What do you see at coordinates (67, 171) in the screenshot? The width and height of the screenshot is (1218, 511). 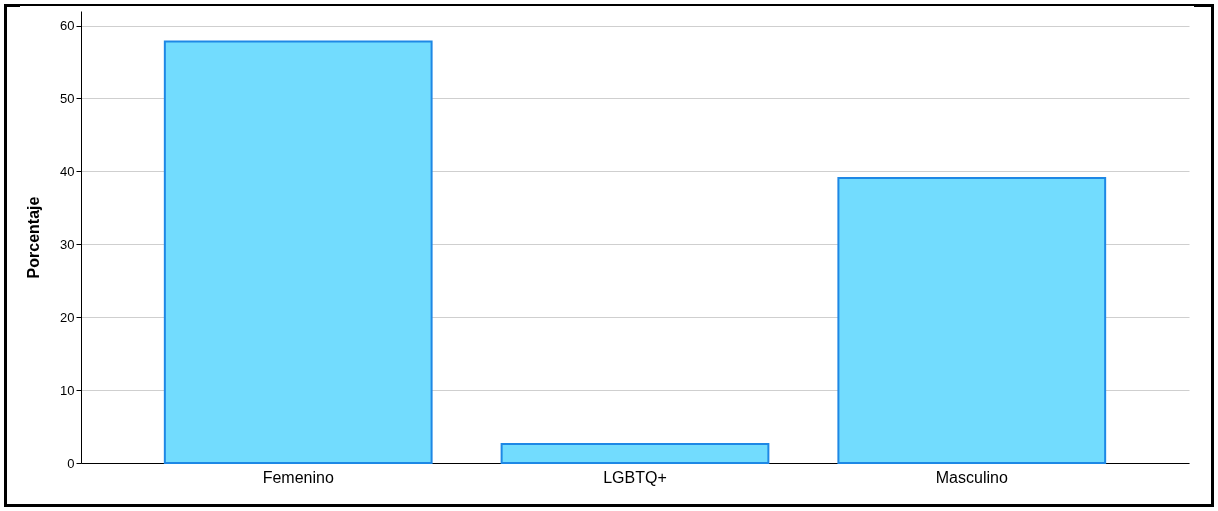 I see `y-tick-label: 40` at bounding box center [67, 171].